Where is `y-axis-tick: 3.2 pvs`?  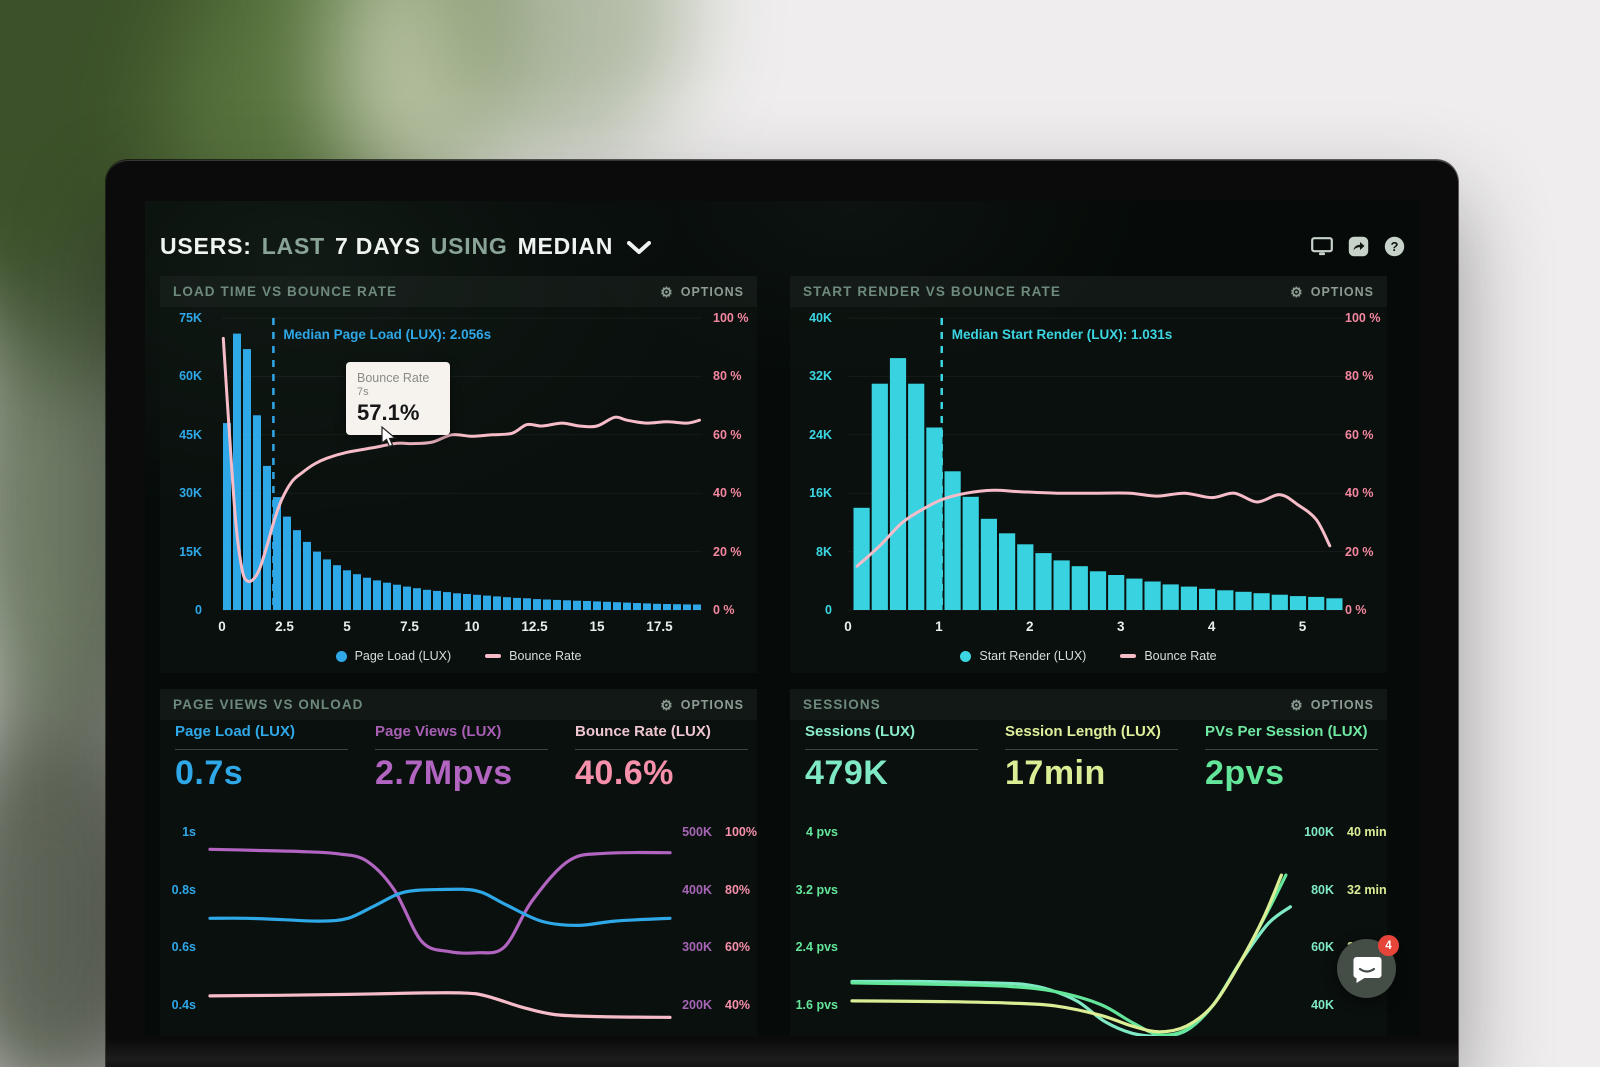 y-axis-tick: 3.2 pvs is located at coordinates (816, 889).